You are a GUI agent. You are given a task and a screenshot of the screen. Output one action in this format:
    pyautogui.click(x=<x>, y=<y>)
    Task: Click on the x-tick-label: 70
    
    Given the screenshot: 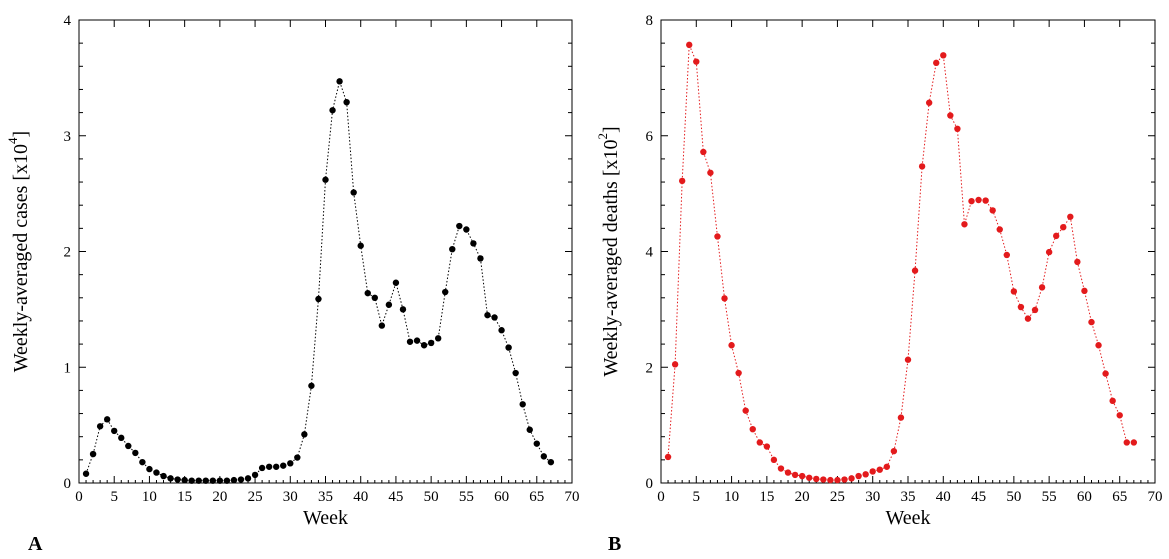 What is the action you would take?
    pyautogui.click(x=572, y=497)
    